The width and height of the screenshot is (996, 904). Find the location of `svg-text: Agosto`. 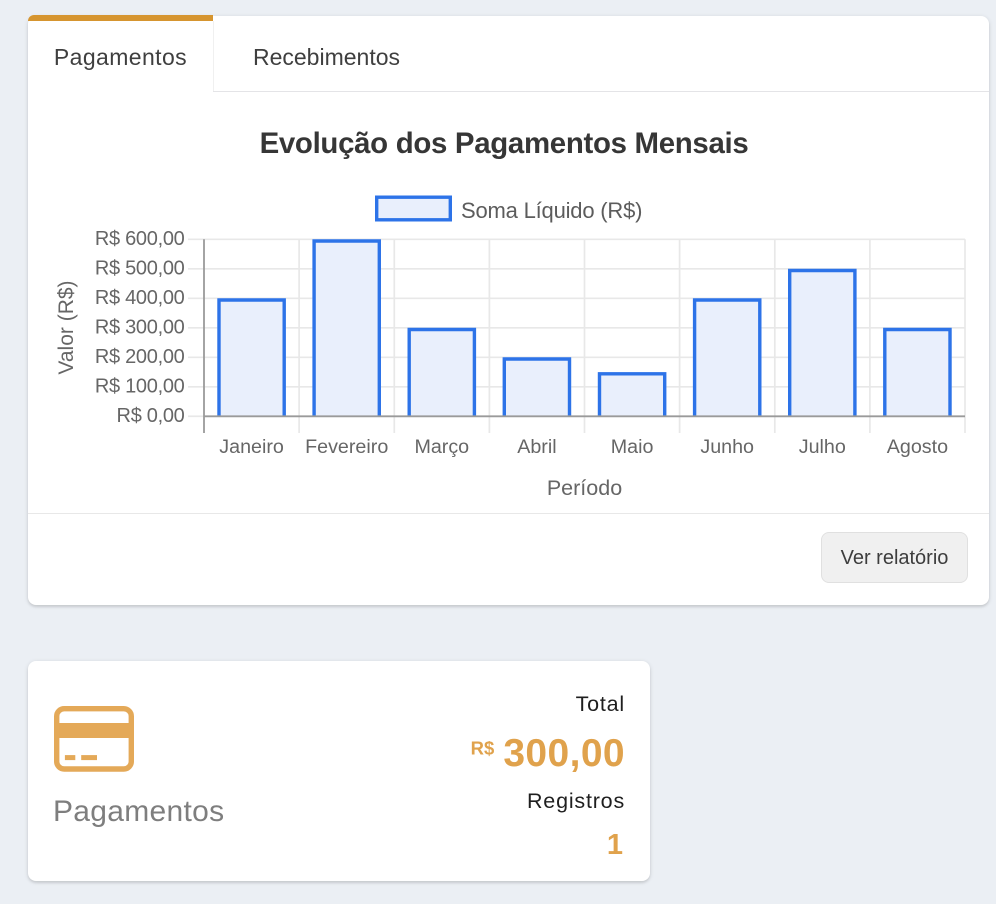

svg-text: Agosto is located at coordinates (917, 447).